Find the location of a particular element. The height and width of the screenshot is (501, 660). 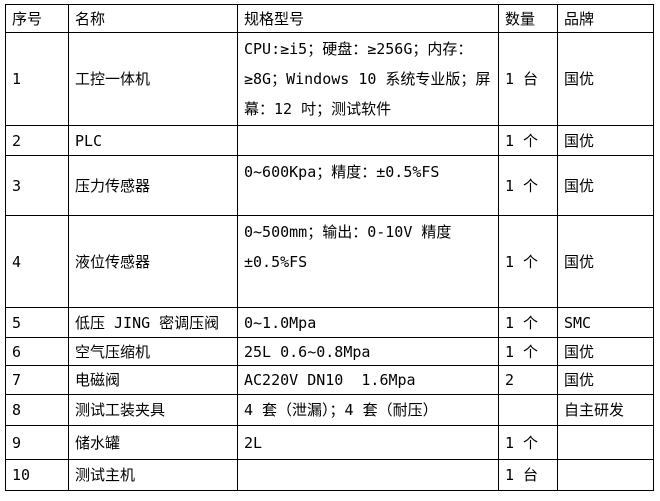

cell-qty is located at coordinates (528, 410).